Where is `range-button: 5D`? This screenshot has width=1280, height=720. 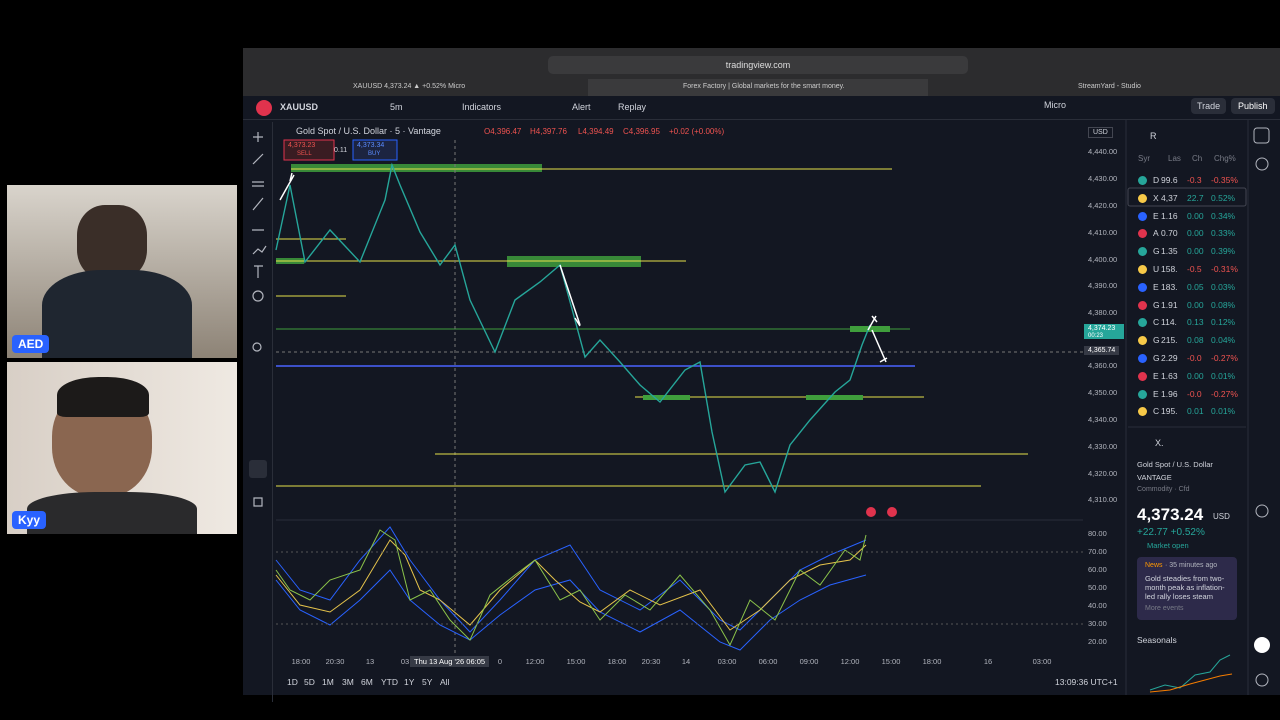 range-button: 5D is located at coordinates (309, 682).